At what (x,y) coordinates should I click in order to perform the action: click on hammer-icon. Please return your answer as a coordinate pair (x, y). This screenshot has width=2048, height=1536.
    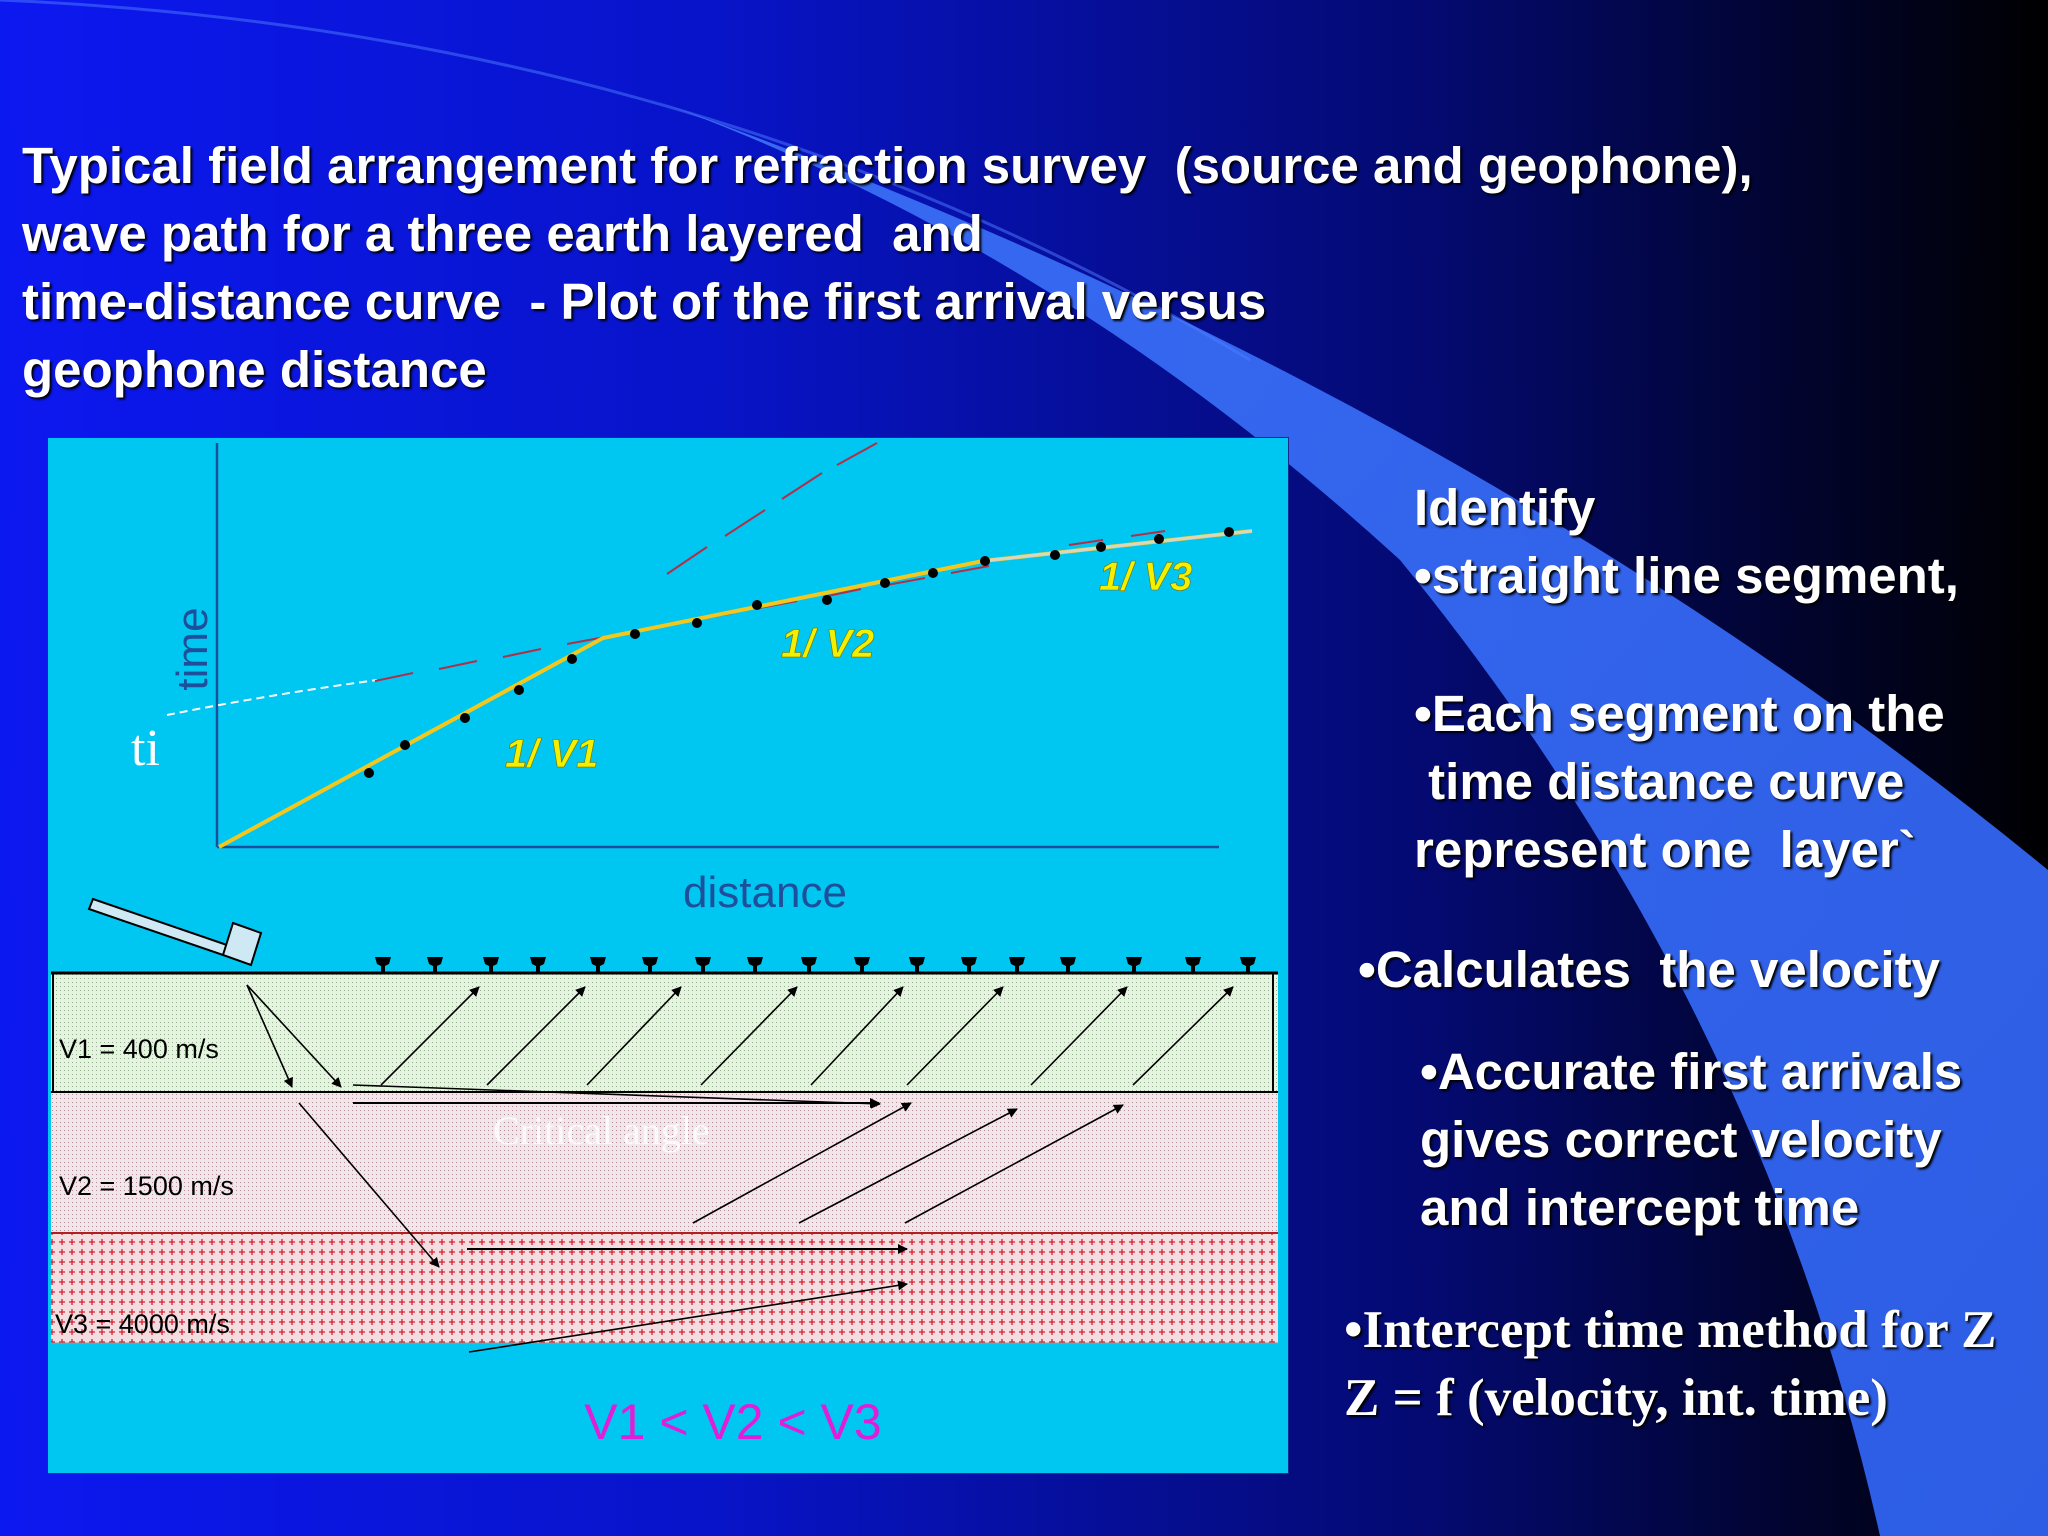
    Looking at the image, I should click on (175, 932).